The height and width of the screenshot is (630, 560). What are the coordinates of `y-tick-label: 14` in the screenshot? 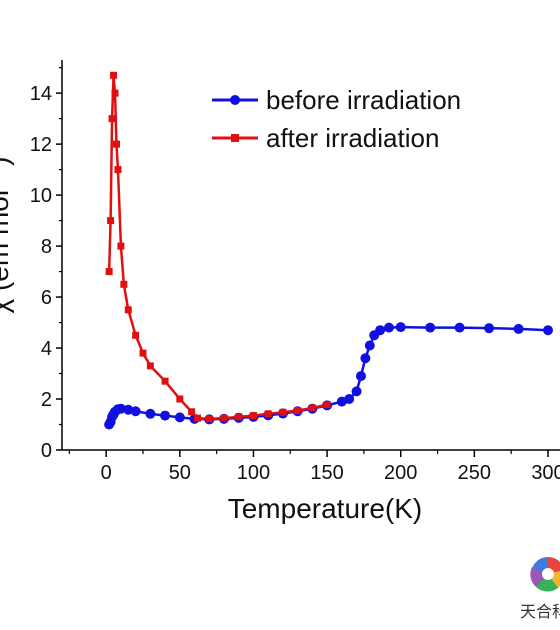 It's located at (41, 94).